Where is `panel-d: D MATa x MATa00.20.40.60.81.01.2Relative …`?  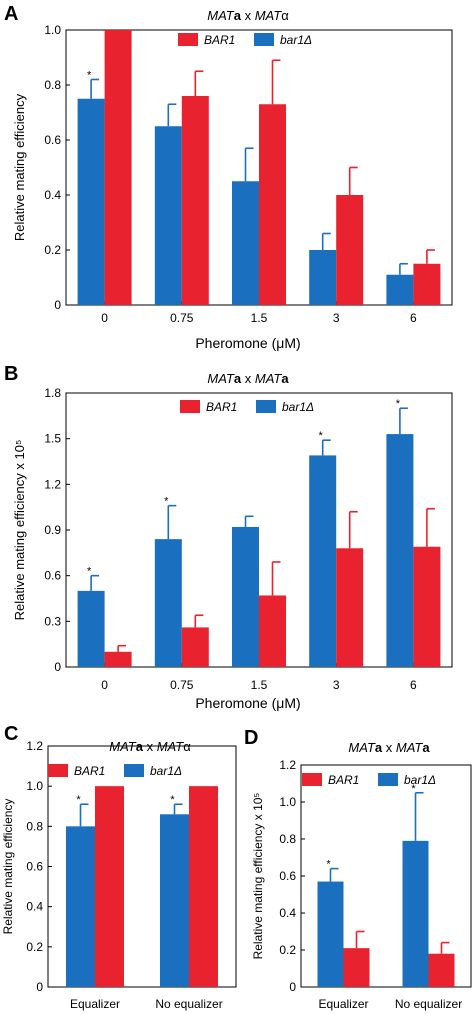
panel-d: D MATa x MATa00.20.40.60.81.01.2Relative … is located at coordinates (358, 869).